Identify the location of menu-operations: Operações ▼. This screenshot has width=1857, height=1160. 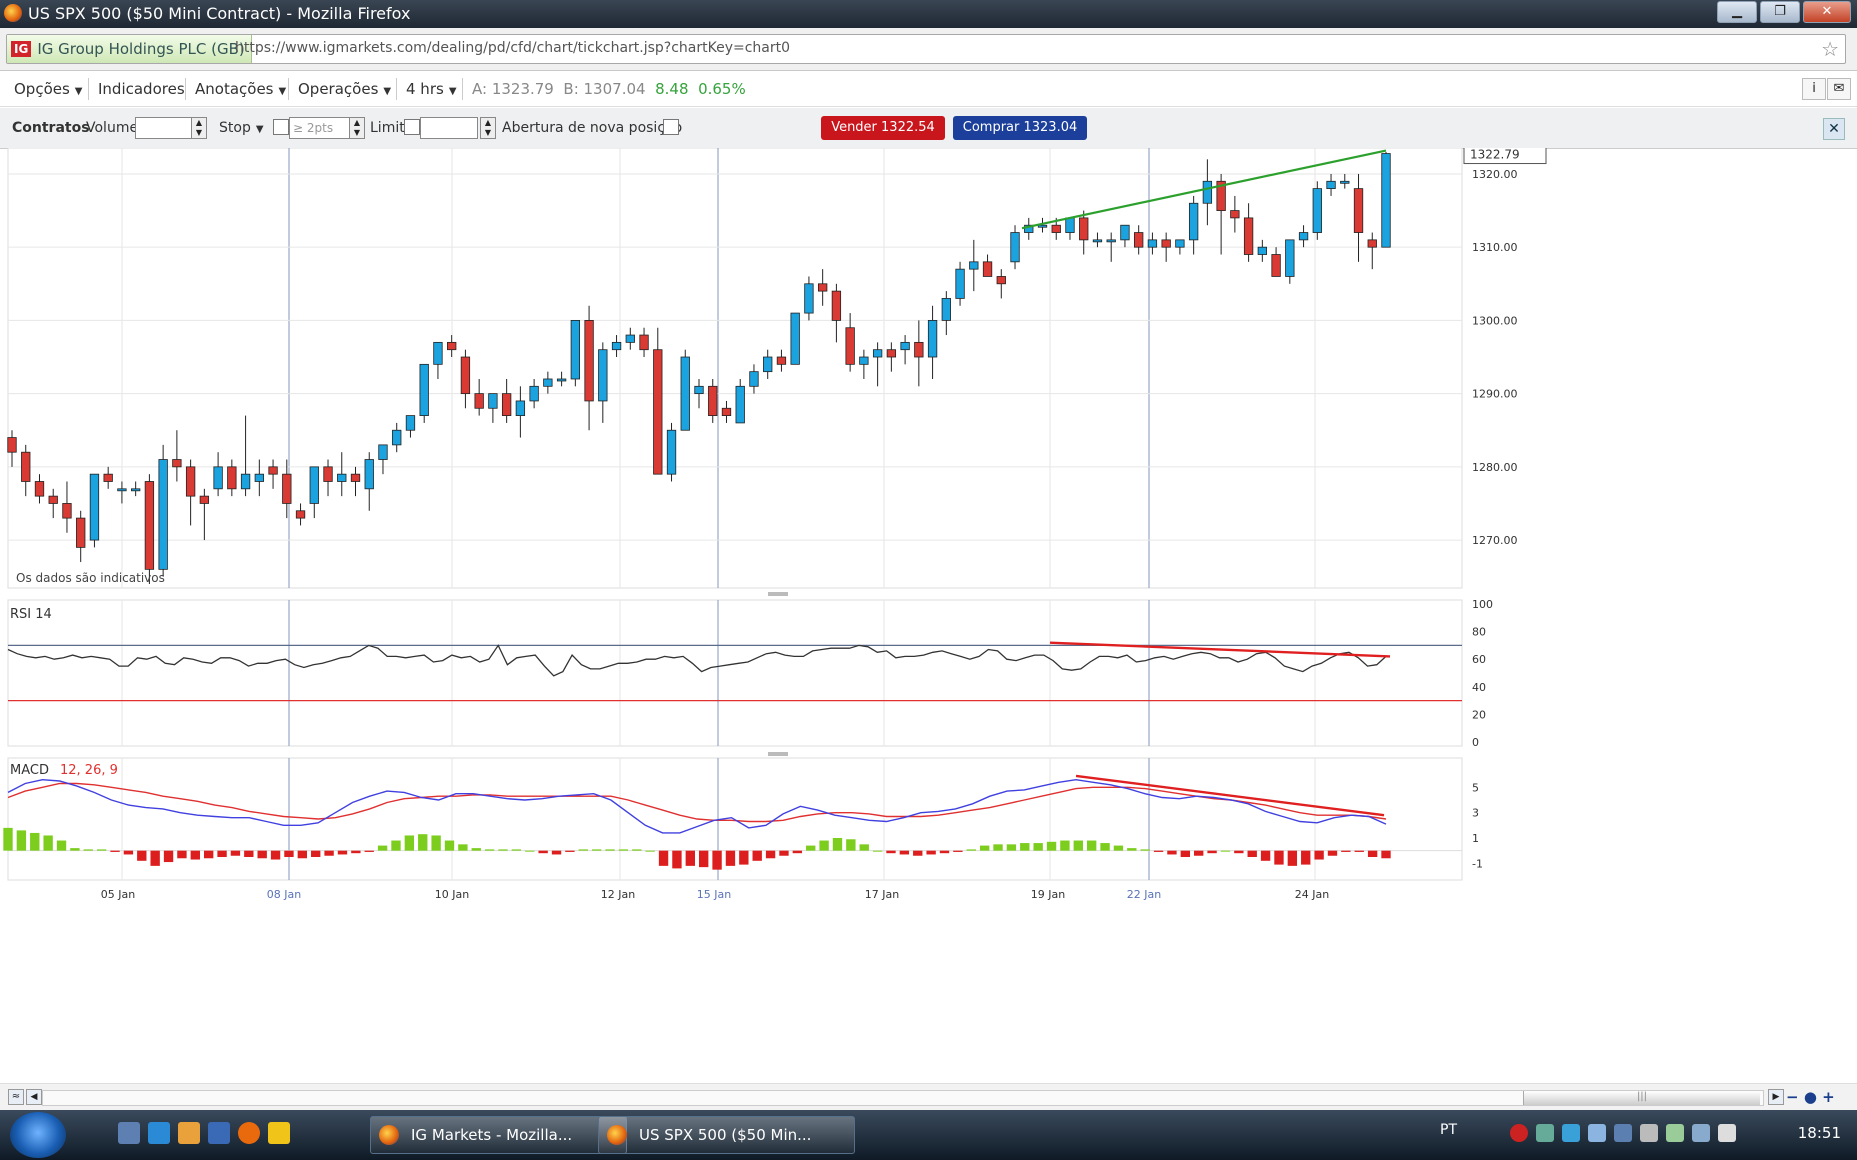
(344, 89).